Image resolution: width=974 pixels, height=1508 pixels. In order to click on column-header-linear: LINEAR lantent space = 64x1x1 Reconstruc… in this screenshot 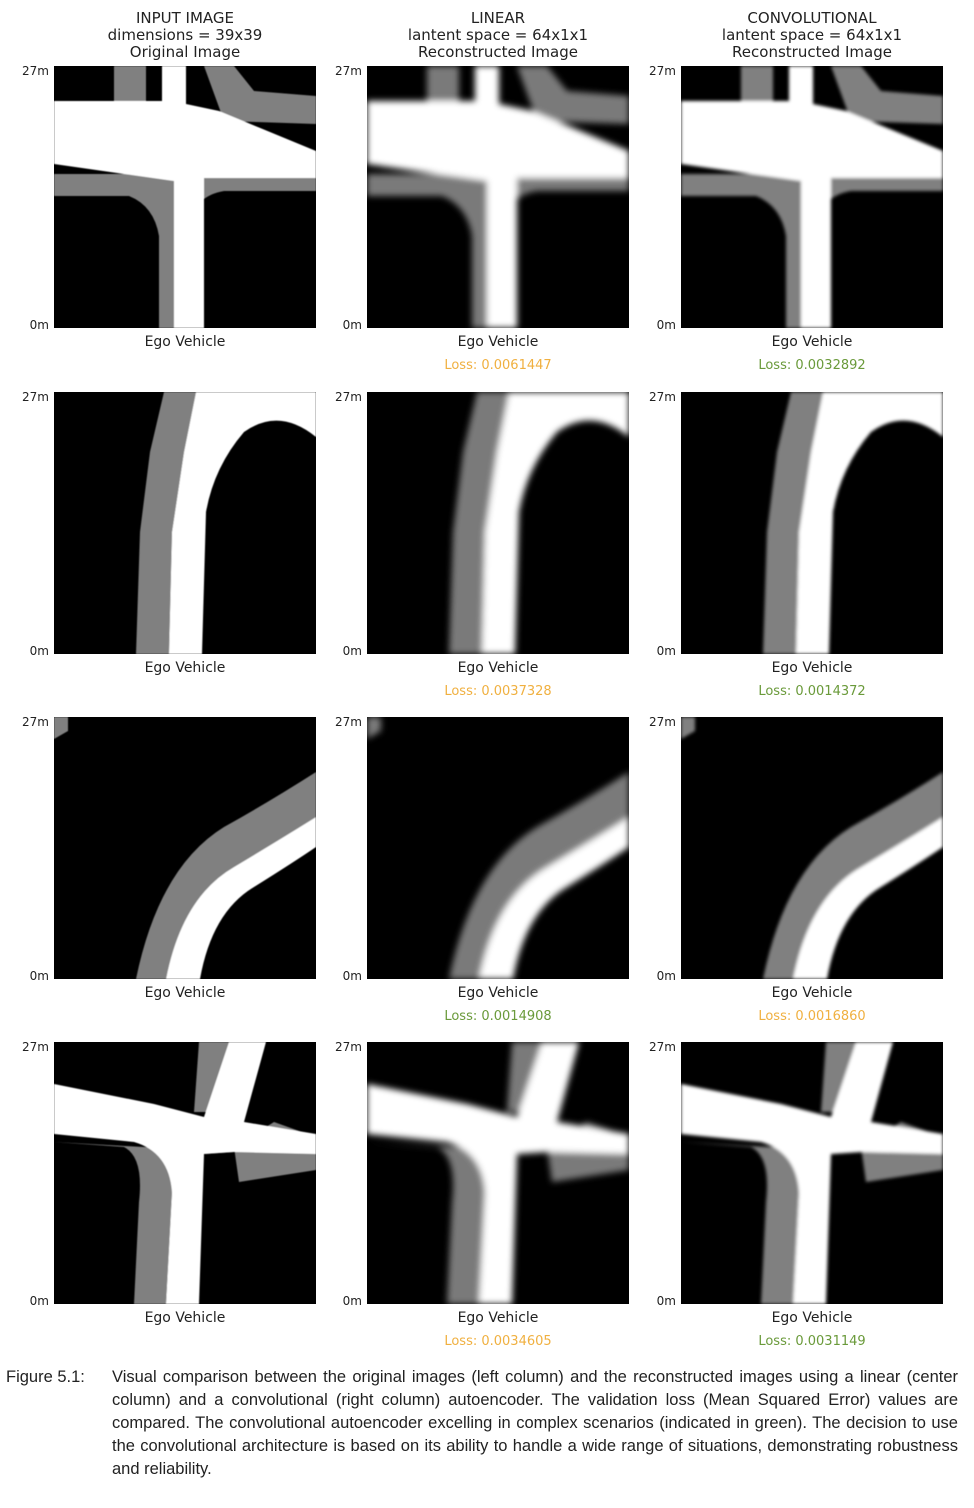, I will do `click(498, 35)`.